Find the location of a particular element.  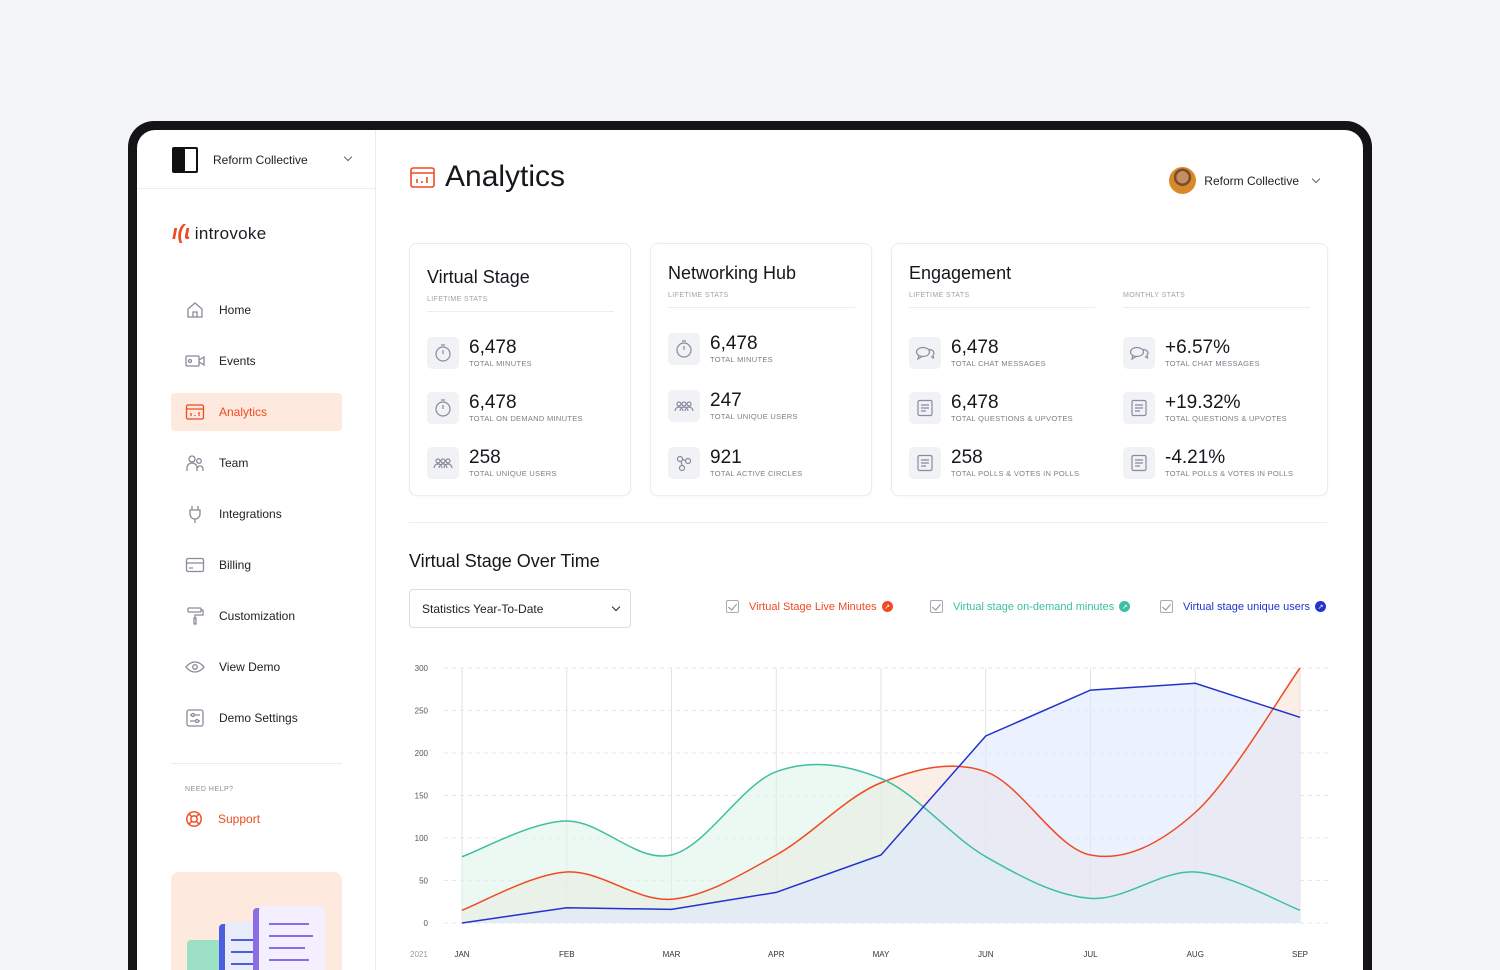

sidebar-item-demo-settings: Demo Settings is located at coordinates (256, 718).